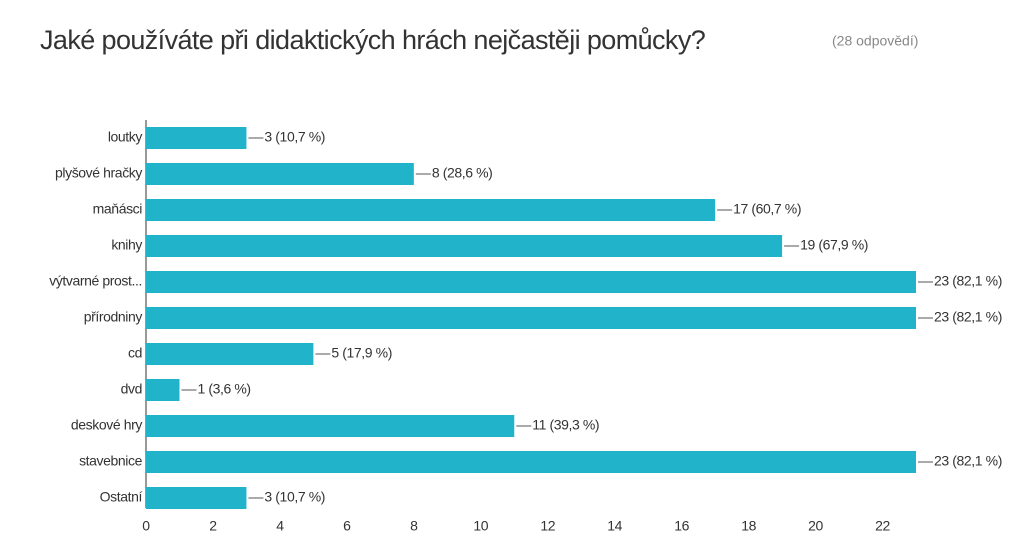 The height and width of the screenshot is (549, 1033). I want to click on y-tick-label: knihy, so click(126, 245).